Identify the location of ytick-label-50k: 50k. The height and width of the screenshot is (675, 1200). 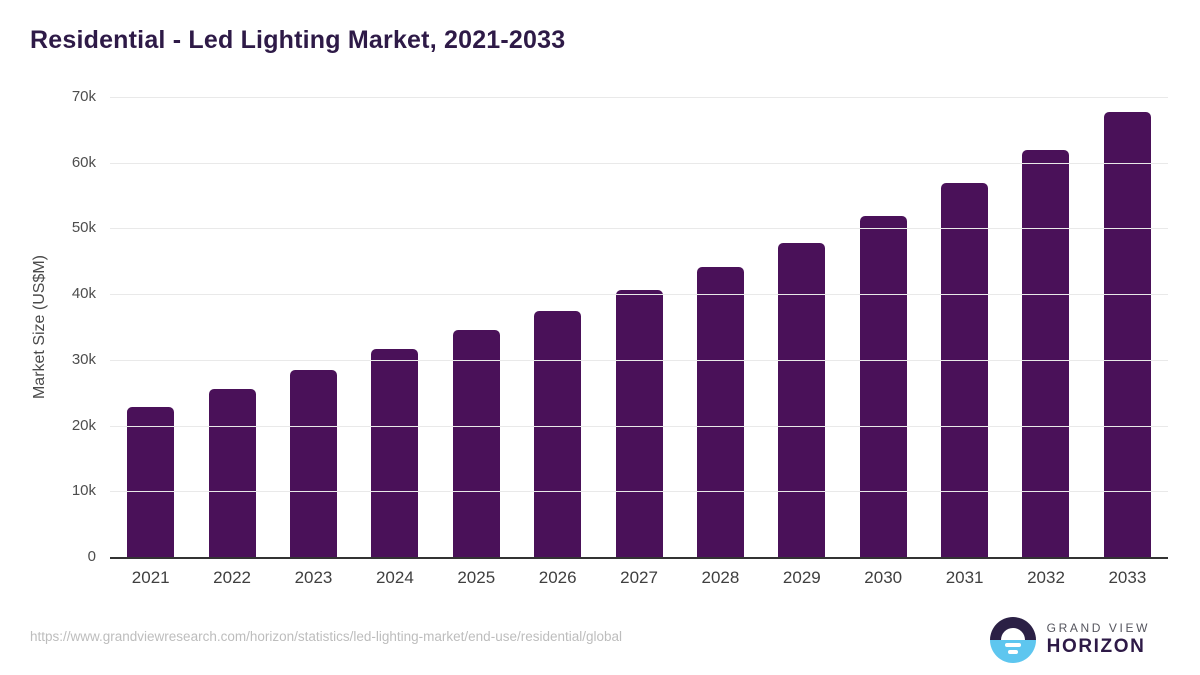
(83, 228).